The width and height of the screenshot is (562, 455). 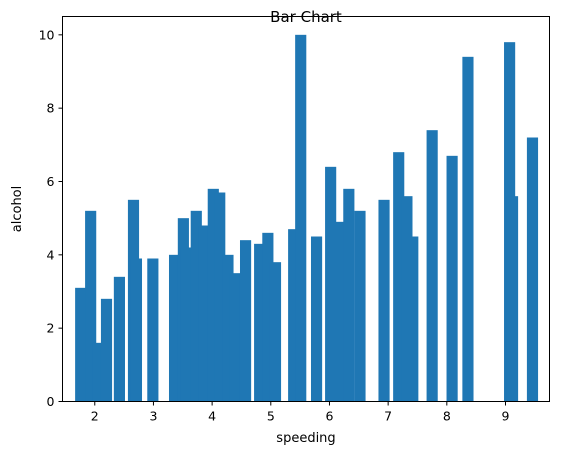 I want to click on x-tick-label: 6, so click(x=329, y=416).